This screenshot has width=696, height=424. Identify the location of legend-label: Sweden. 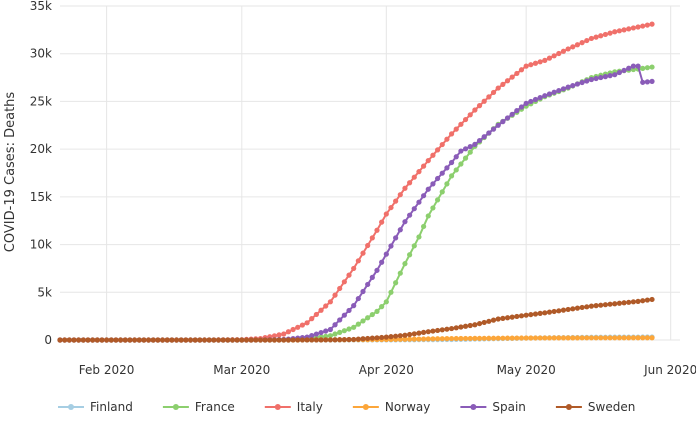
(611, 407).